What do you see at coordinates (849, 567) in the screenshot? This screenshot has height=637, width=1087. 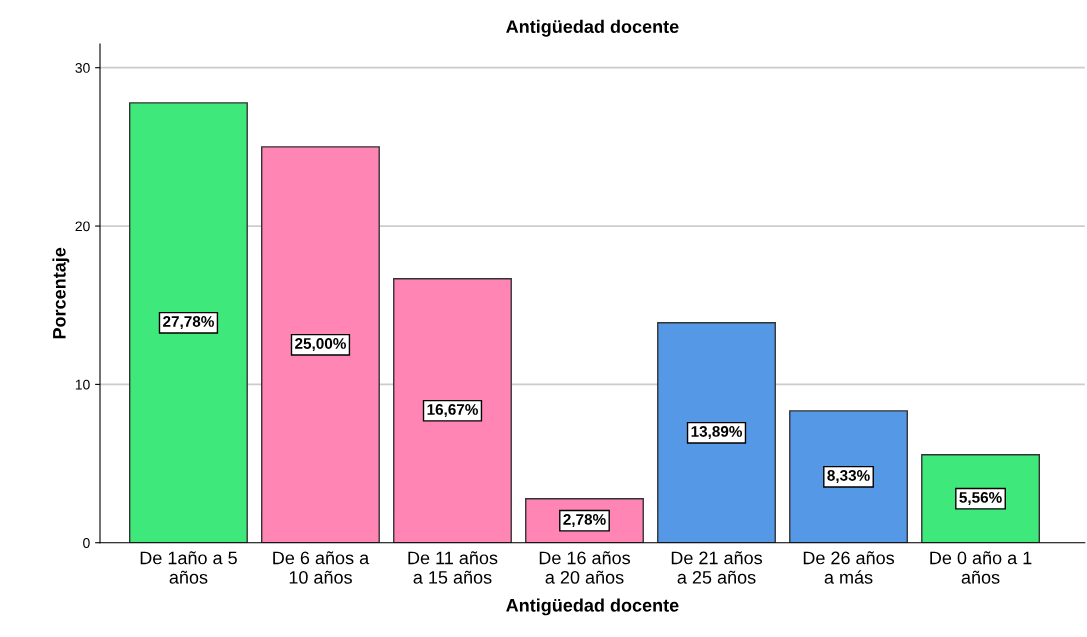 I see `x-tick-label: De 26 años a más` at bounding box center [849, 567].